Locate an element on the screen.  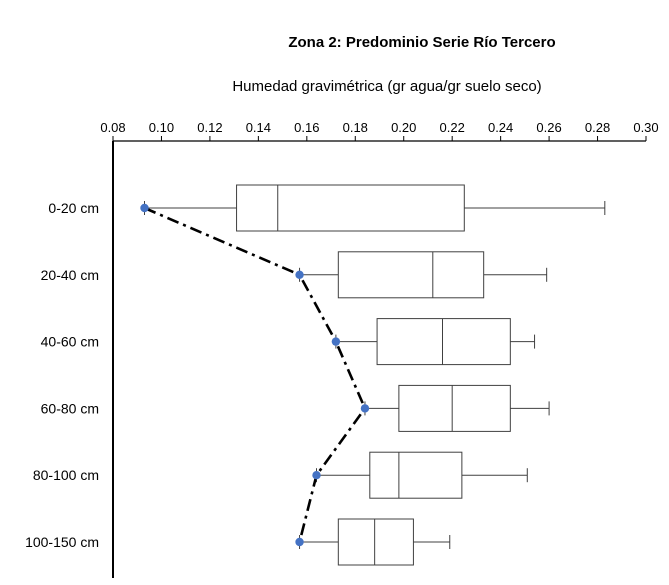
box-80-100cm is located at coordinates (422, 475).